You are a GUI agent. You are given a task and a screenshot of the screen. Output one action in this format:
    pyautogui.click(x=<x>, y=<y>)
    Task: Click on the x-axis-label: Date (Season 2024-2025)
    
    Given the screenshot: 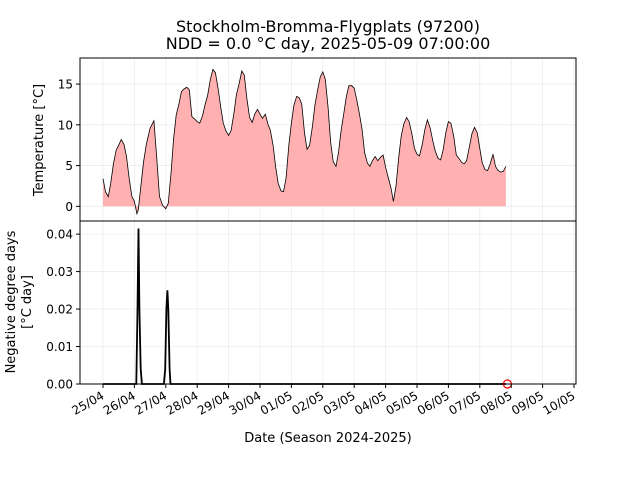 What is the action you would take?
    pyautogui.click(x=328, y=438)
    